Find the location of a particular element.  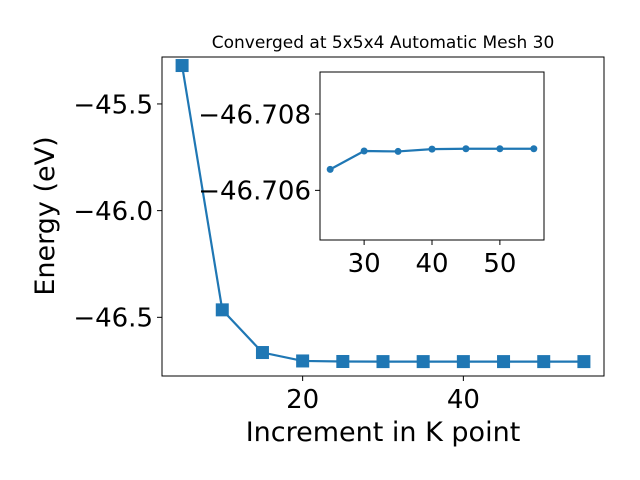

main-x-axis: 20 40 is located at coordinates (383, 395).